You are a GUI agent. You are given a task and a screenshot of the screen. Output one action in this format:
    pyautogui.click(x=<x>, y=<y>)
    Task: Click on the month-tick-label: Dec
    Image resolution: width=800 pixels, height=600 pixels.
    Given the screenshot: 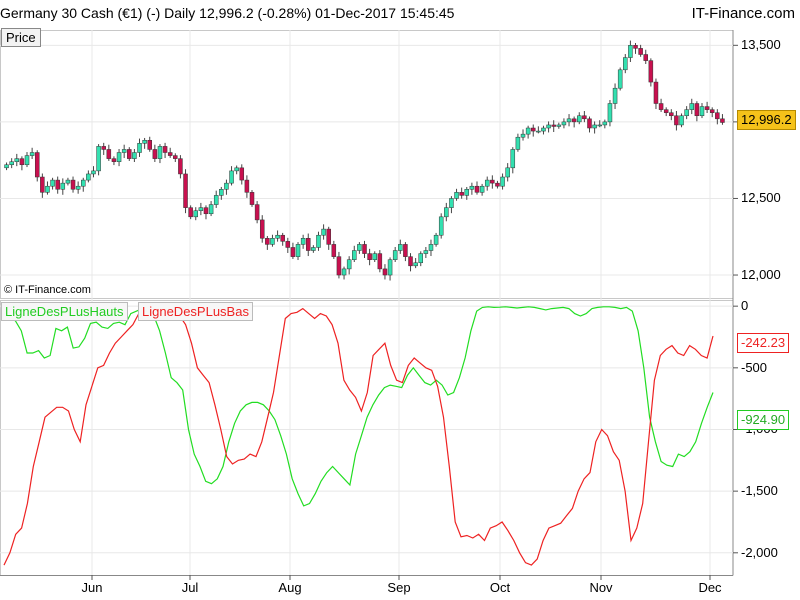 What is the action you would take?
    pyautogui.click(x=710, y=587)
    